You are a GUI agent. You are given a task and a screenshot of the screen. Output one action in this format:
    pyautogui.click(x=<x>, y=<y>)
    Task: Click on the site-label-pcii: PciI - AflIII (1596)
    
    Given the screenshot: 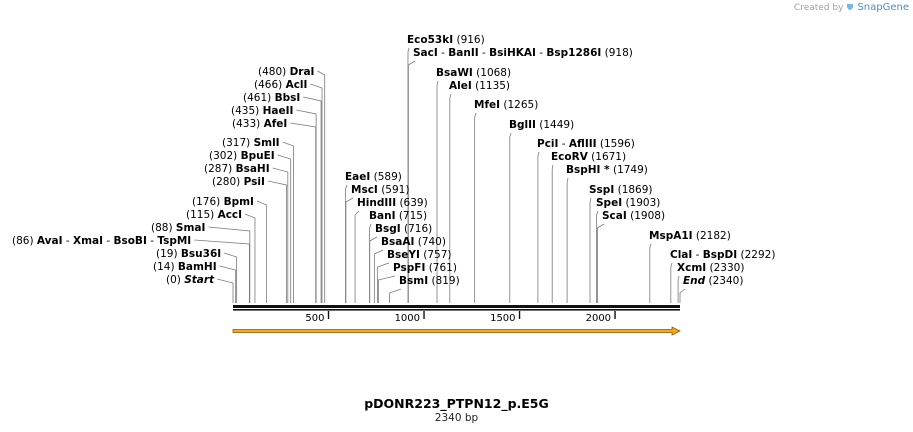 What is the action you would take?
    pyautogui.click(x=586, y=144)
    